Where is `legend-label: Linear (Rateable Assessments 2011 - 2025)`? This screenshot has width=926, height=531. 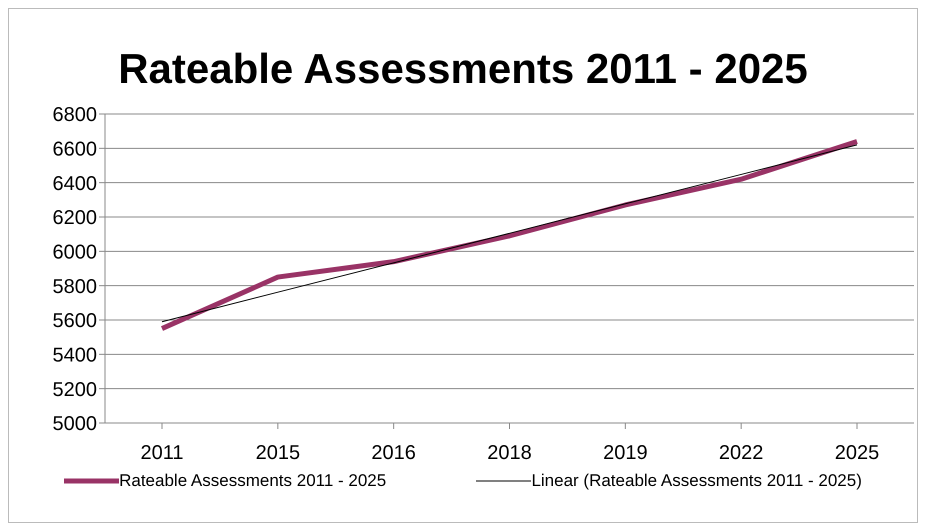 legend-label: Linear (Rateable Assessments 2011 - 2025) is located at coordinates (696, 481).